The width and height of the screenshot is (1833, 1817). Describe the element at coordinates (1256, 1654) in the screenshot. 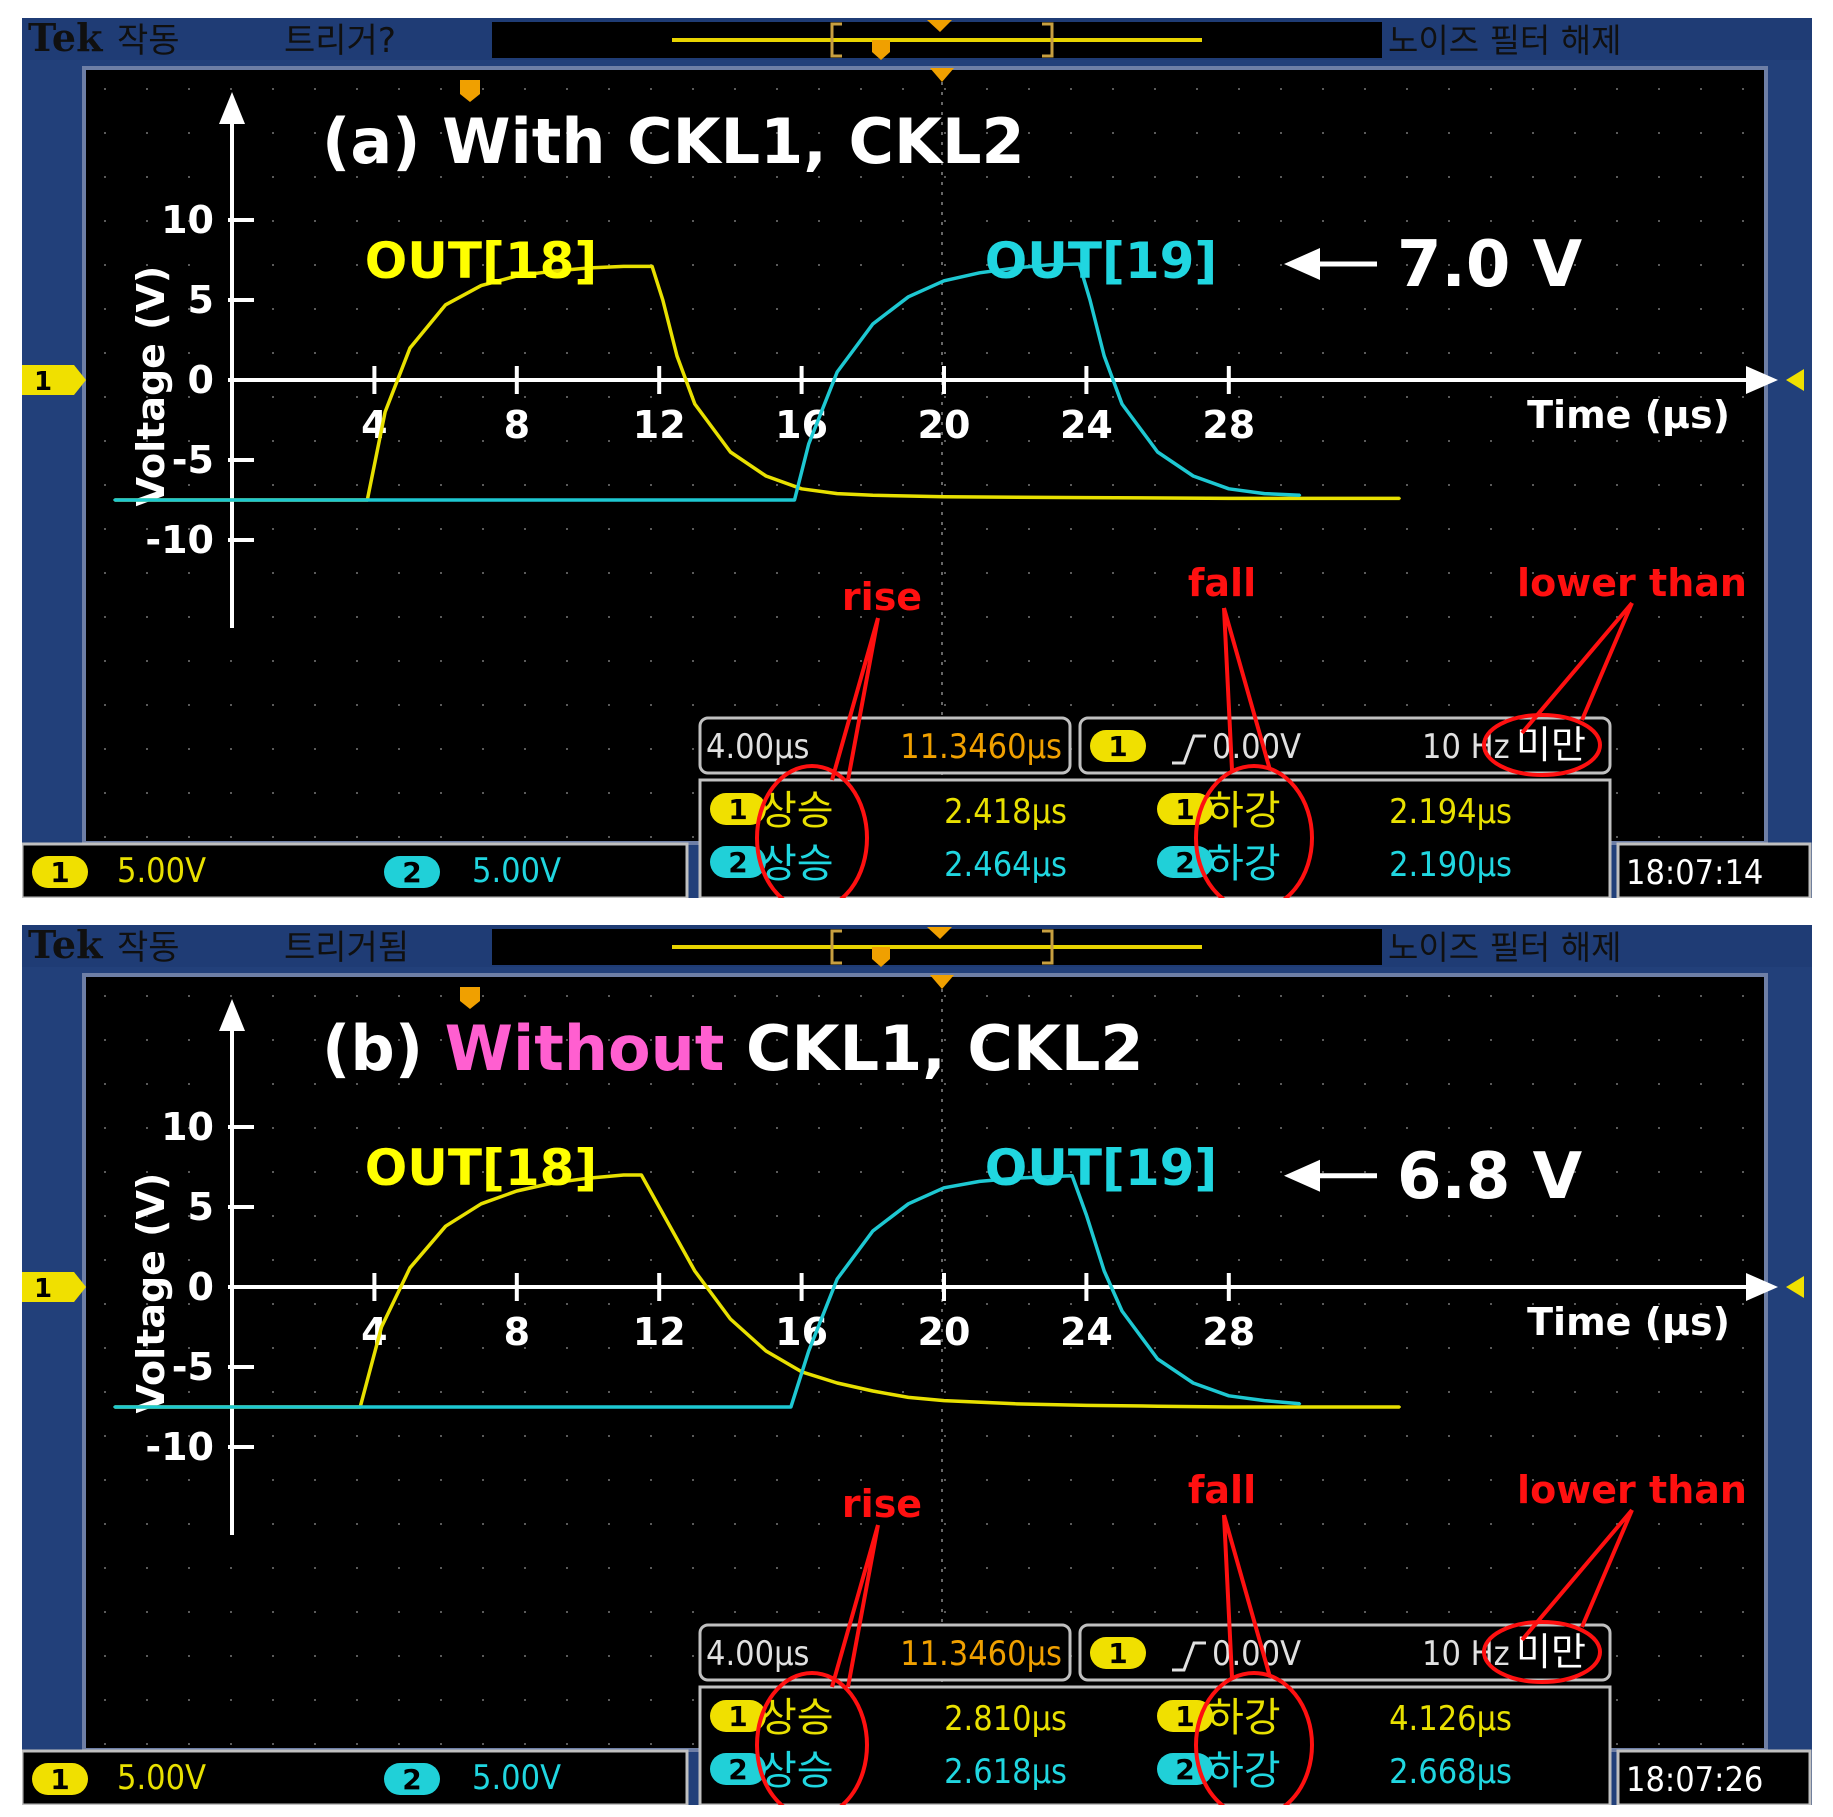

I see `trigger-level: 0.00V` at that location.